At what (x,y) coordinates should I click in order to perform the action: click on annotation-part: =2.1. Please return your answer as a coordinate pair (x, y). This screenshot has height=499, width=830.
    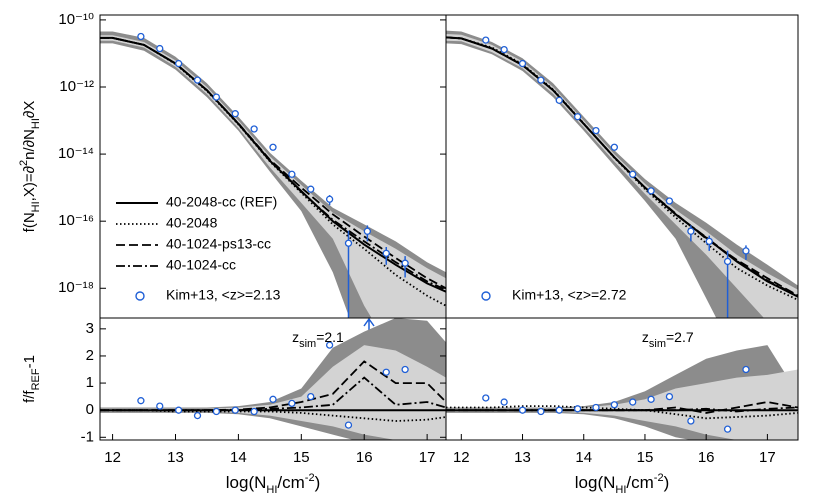
    Looking at the image, I should click on (330, 337).